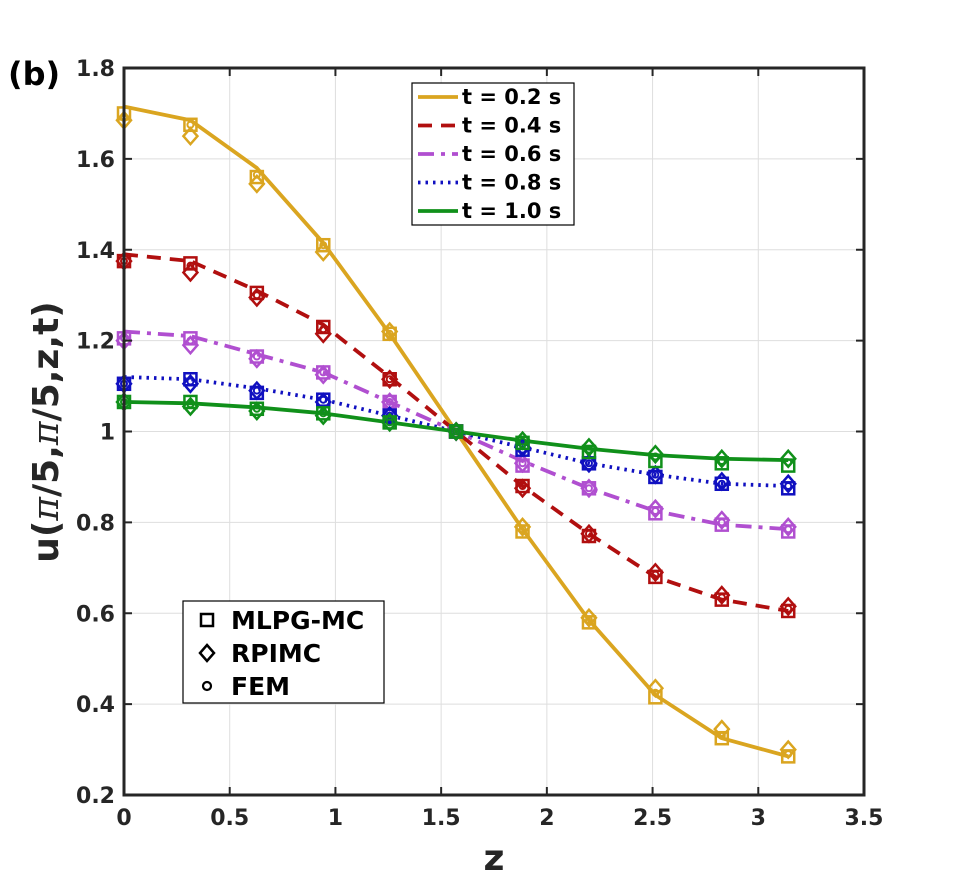 The width and height of the screenshot is (954, 893). I want to click on series-legend-box, so click(493, 154).